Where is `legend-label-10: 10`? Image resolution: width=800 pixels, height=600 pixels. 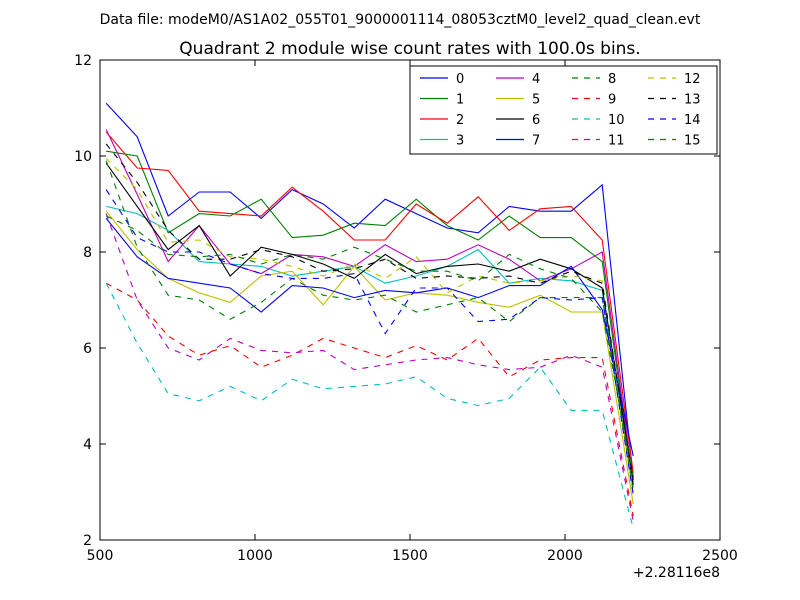
legend-label-10: 10 is located at coordinates (616, 120).